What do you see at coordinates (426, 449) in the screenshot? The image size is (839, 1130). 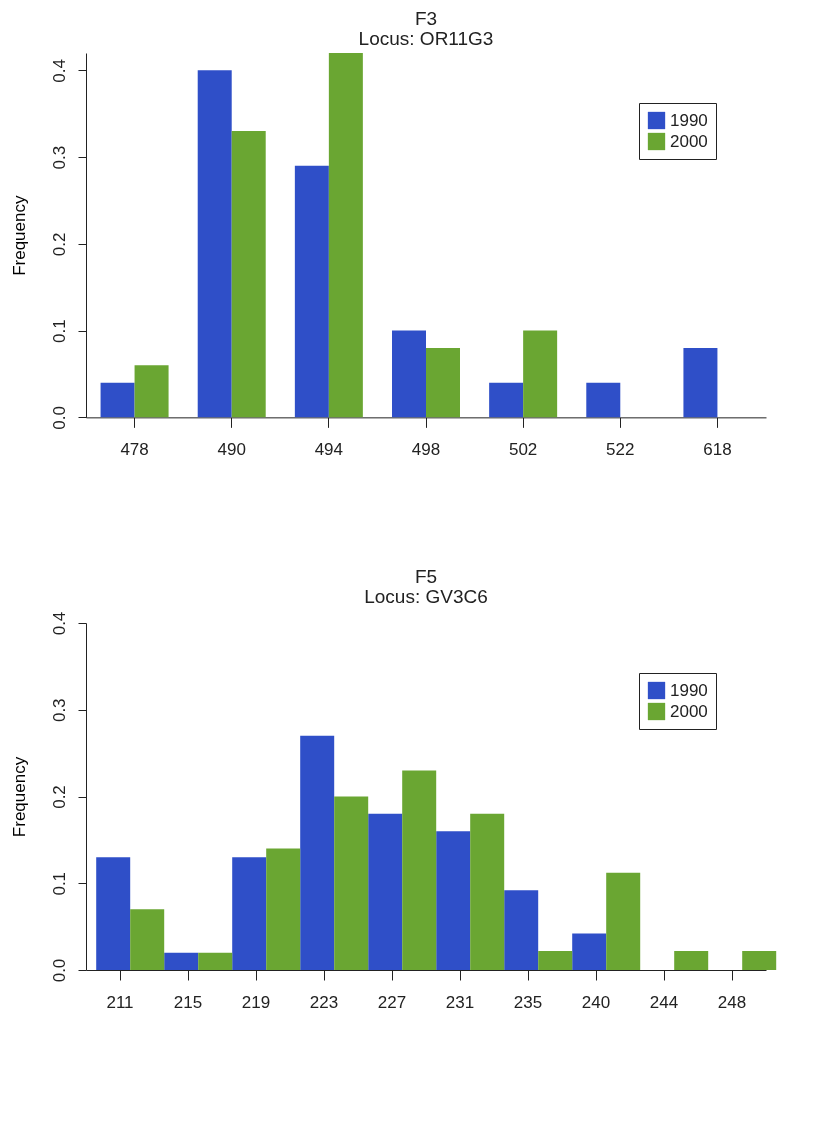 I see `x-tick-label: 498` at bounding box center [426, 449].